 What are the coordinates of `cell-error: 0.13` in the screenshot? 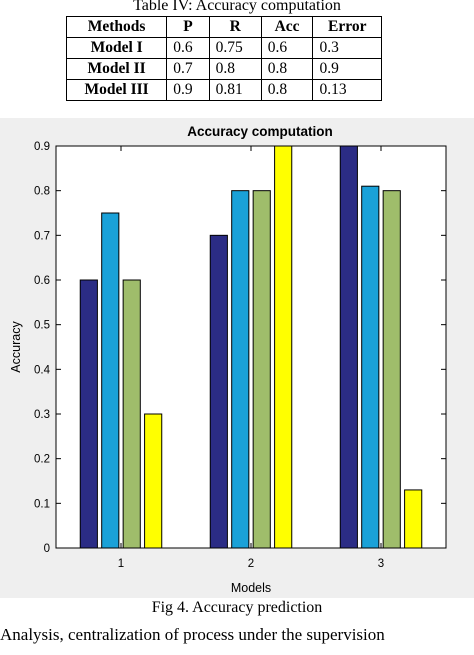 It's located at (347, 90).